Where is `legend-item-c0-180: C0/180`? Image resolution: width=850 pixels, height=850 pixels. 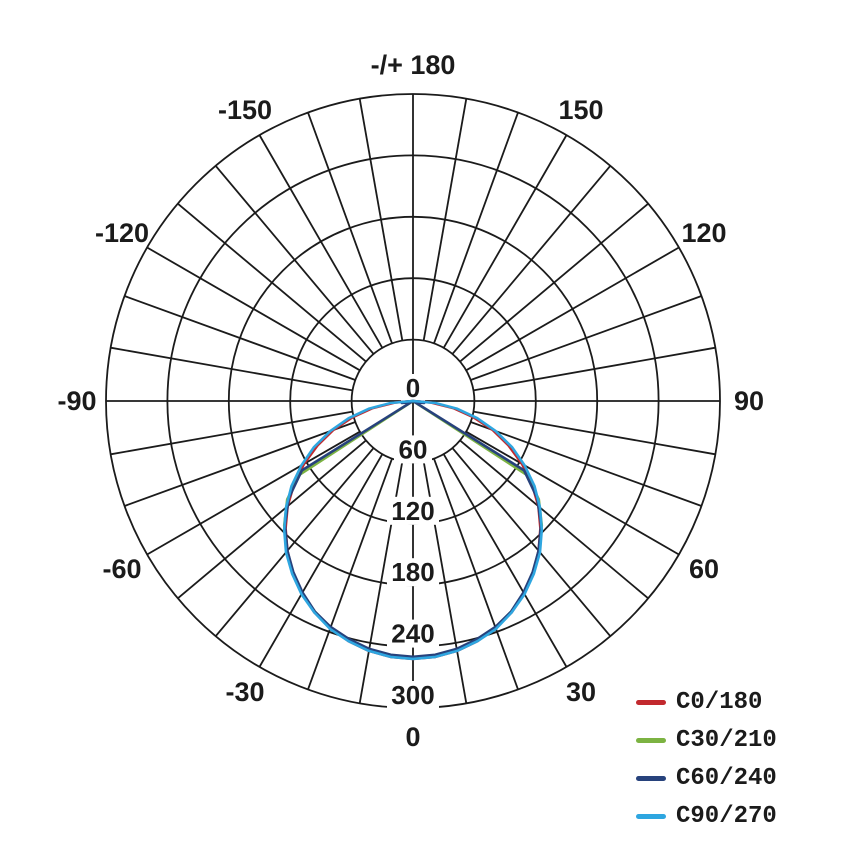 legend-item-c0-180: C0/180 is located at coordinates (706, 702).